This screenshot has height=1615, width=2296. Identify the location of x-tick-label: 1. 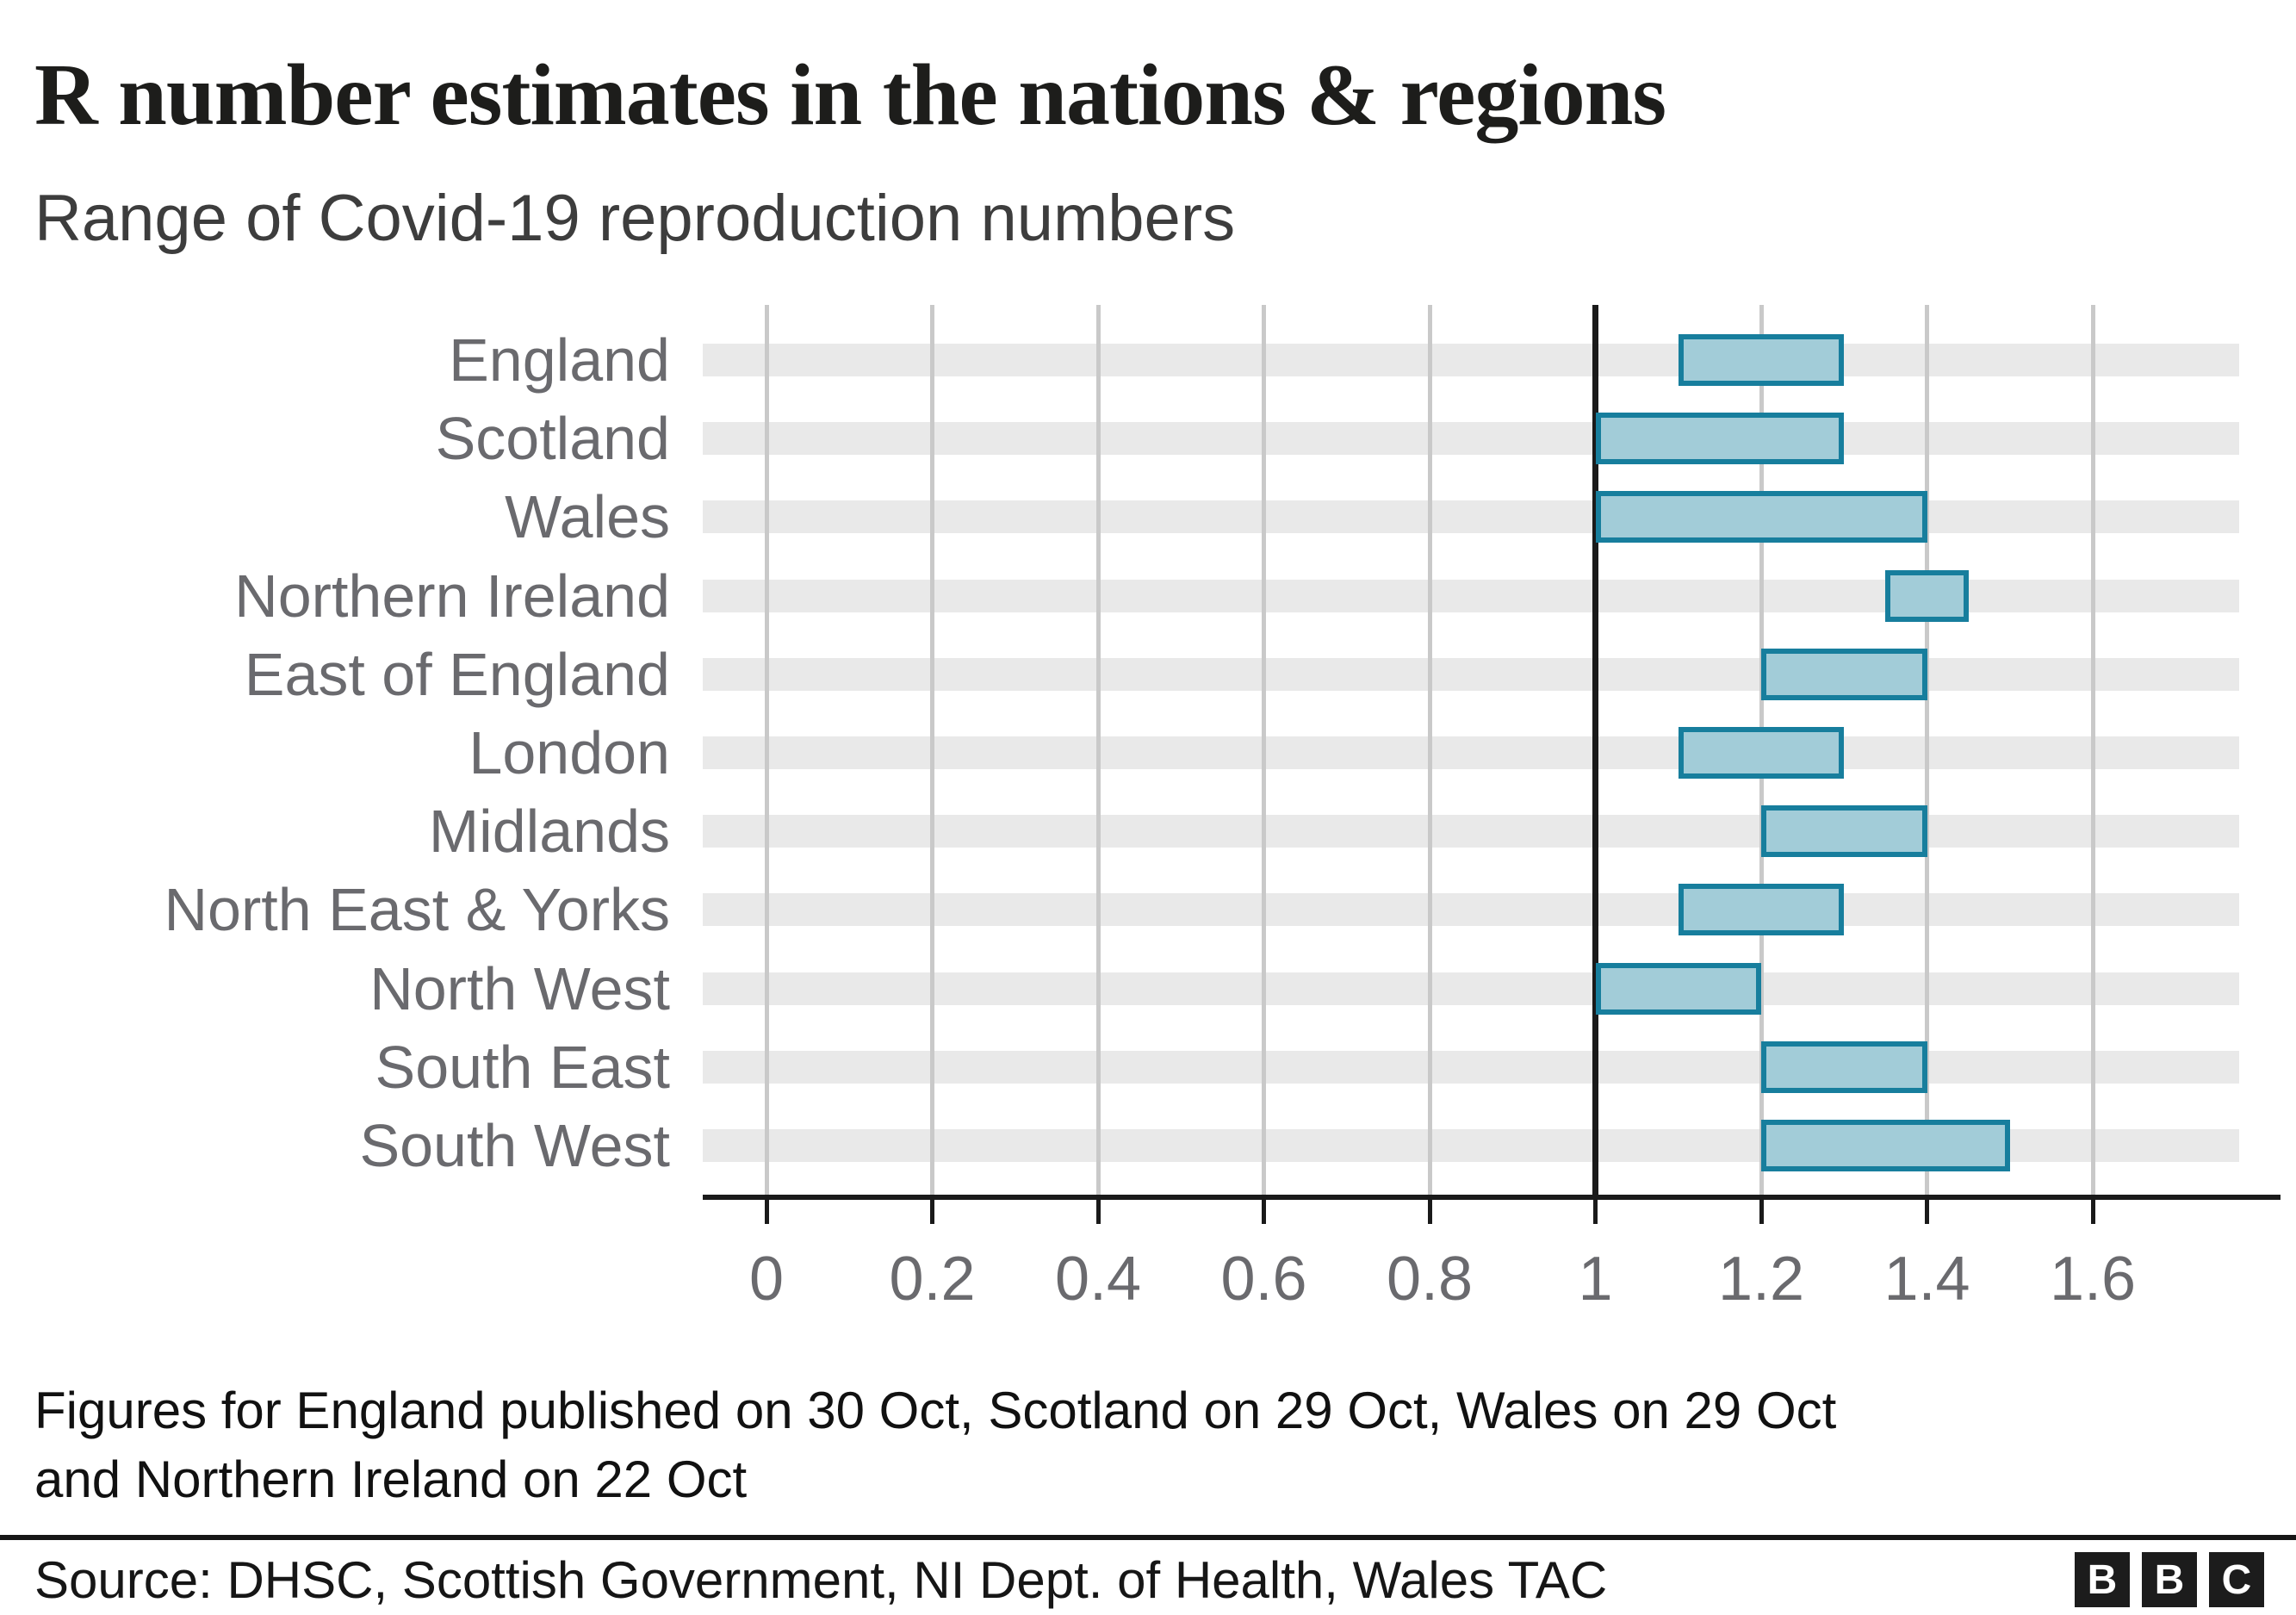
(1595, 1279).